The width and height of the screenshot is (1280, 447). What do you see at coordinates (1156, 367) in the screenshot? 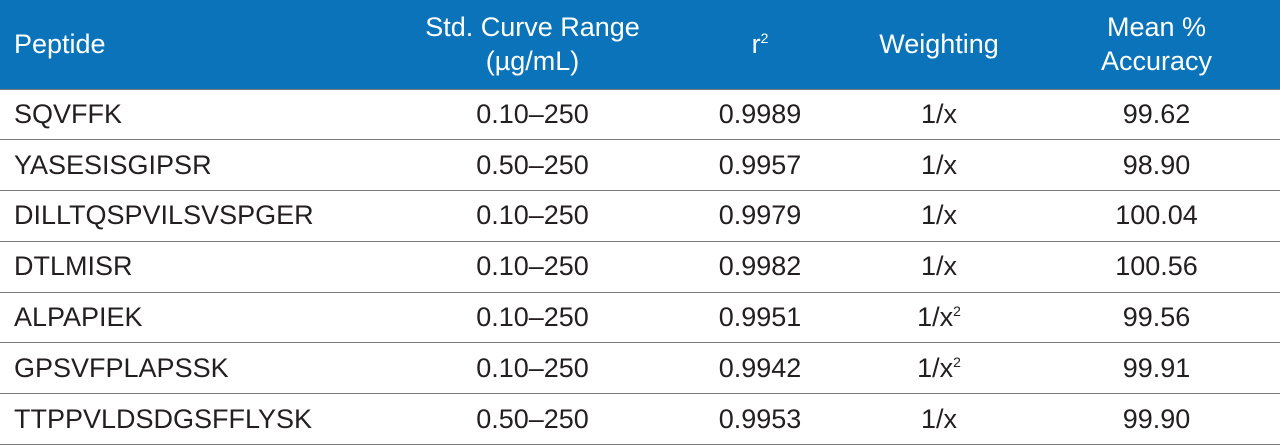
I see `cell-accuracy: 99.91` at bounding box center [1156, 367].